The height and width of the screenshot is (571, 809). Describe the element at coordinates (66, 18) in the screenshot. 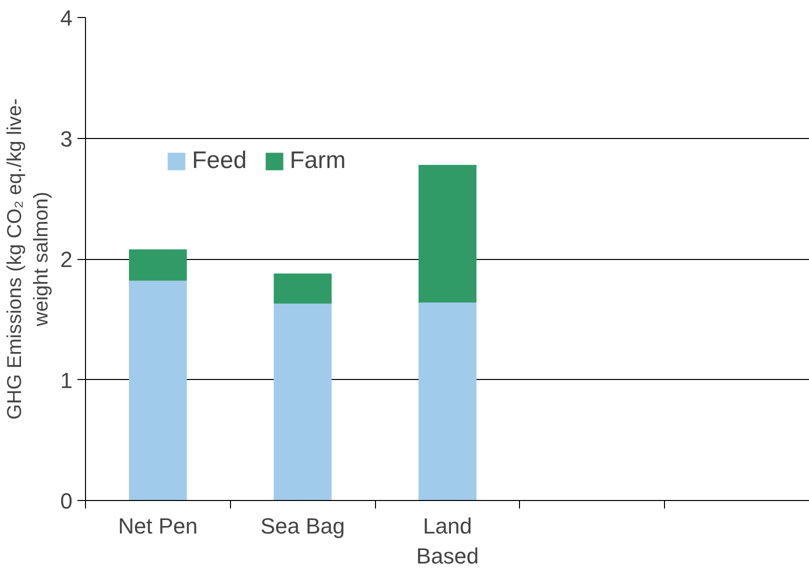

I see `y-tick-label: 4` at that location.